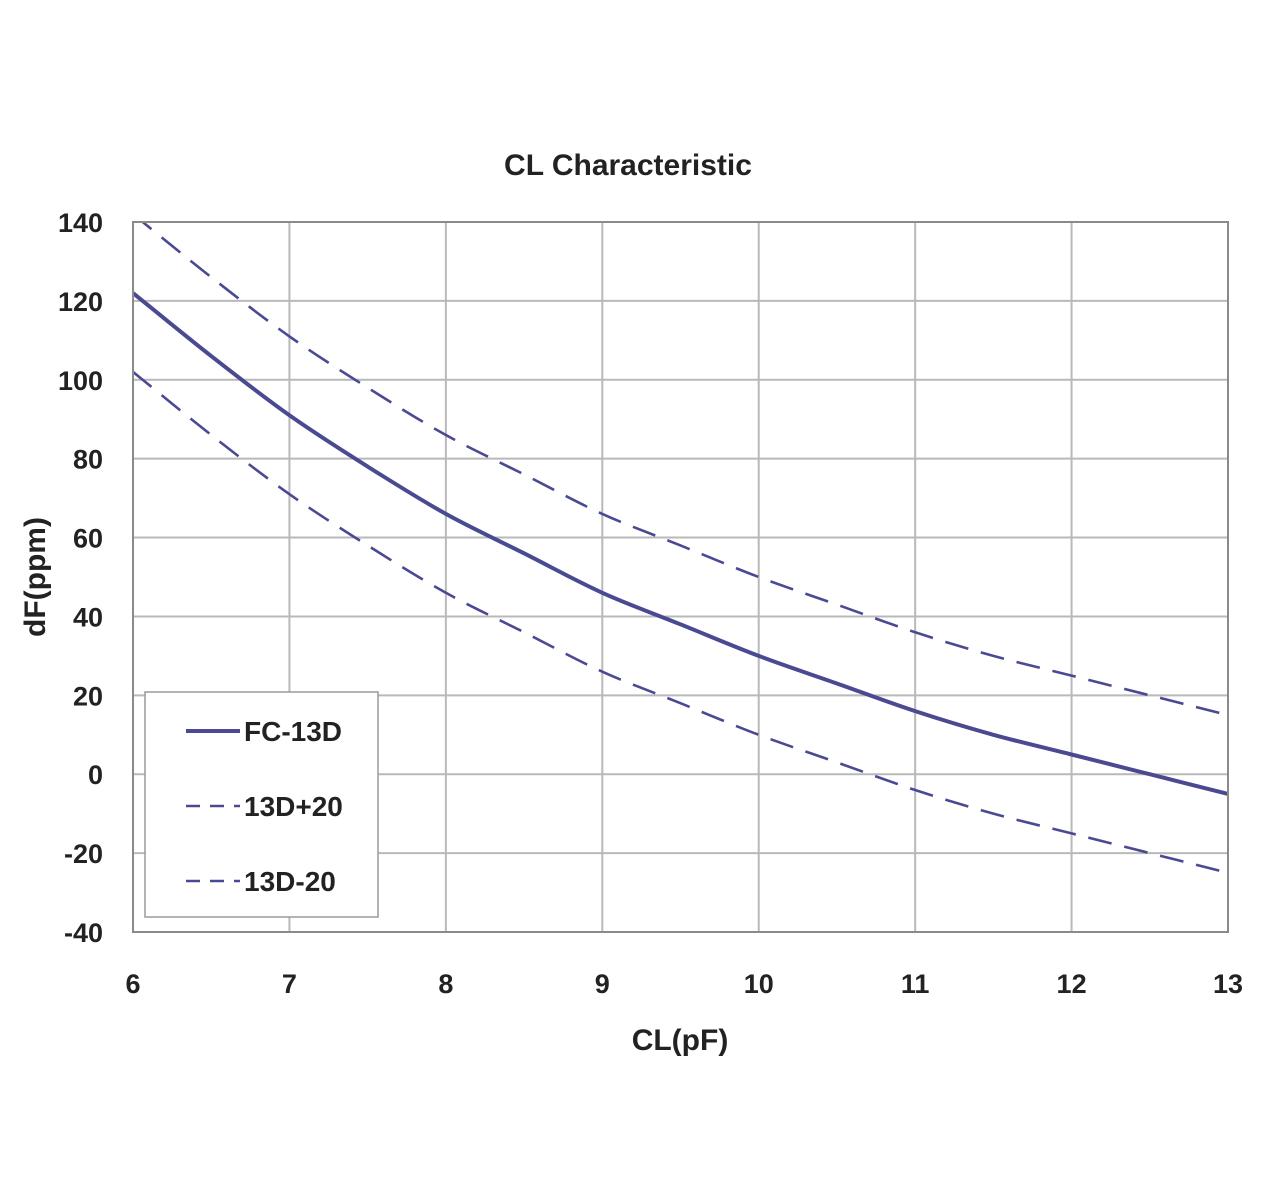 Image resolution: width=1280 pixels, height=1190 pixels. Describe the element at coordinates (1228, 984) in the screenshot. I see `x-tick-label: 13` at that location.